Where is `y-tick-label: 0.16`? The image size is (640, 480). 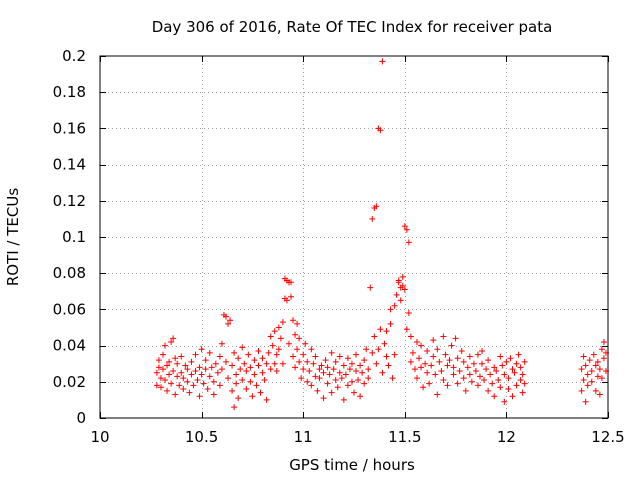
y-tick-label: 0.16 is located at coordinates (69, 128).